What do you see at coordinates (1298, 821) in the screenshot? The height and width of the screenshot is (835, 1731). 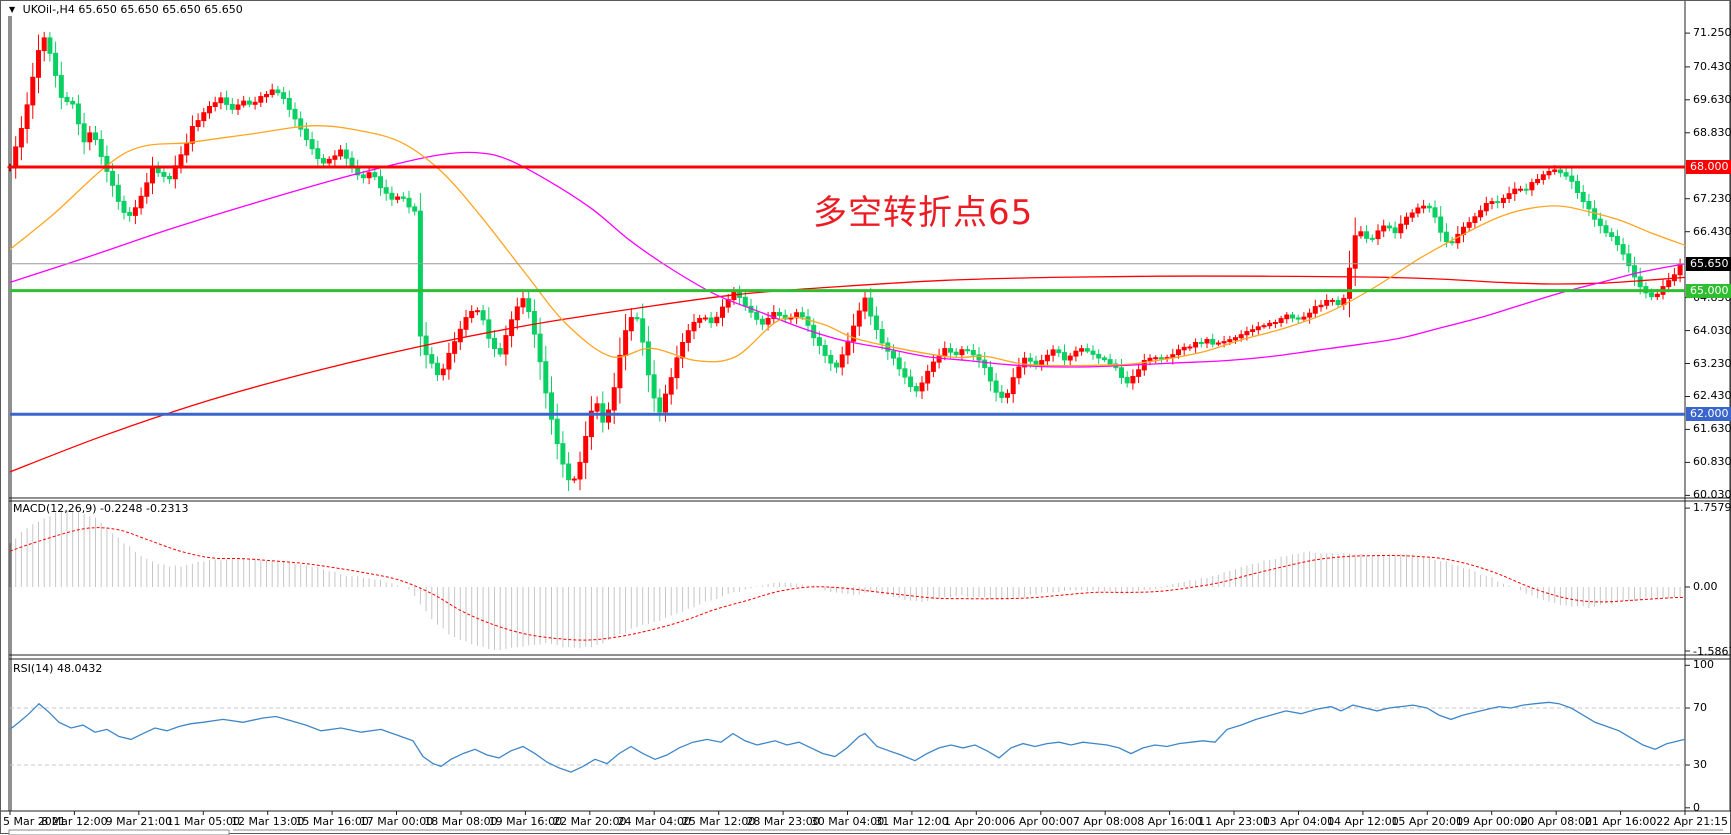 I see `time-tick-label: 13 Apr 04:00` at bounding box center [1298, 821].